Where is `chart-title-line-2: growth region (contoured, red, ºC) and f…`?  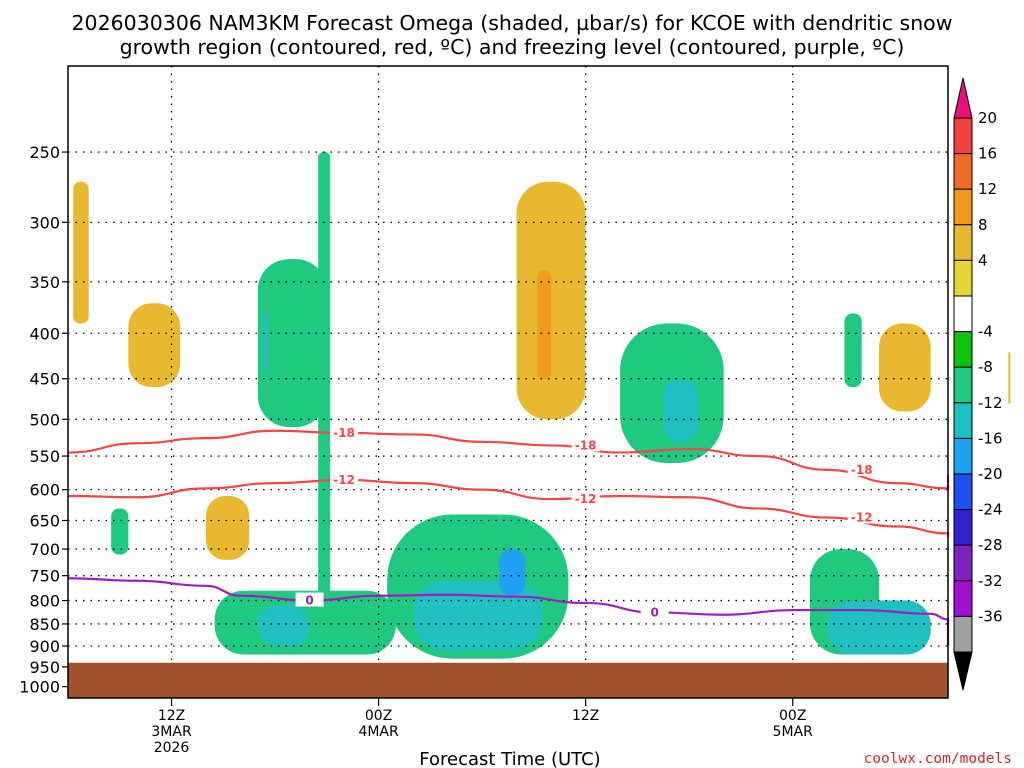 chart-title-line-2: growth region (contoured, red, ºC) and f… is located at coordinates (512, 47).